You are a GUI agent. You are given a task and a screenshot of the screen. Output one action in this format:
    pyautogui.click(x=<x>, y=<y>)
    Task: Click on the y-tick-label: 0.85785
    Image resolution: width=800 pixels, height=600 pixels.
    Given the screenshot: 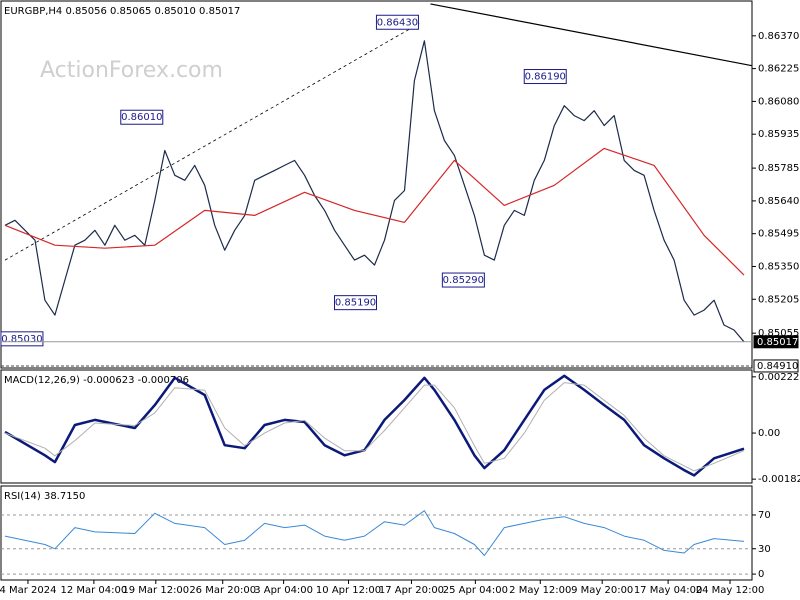 What is the action you would take?
    pyautogui.click(x=778, y=168)
    